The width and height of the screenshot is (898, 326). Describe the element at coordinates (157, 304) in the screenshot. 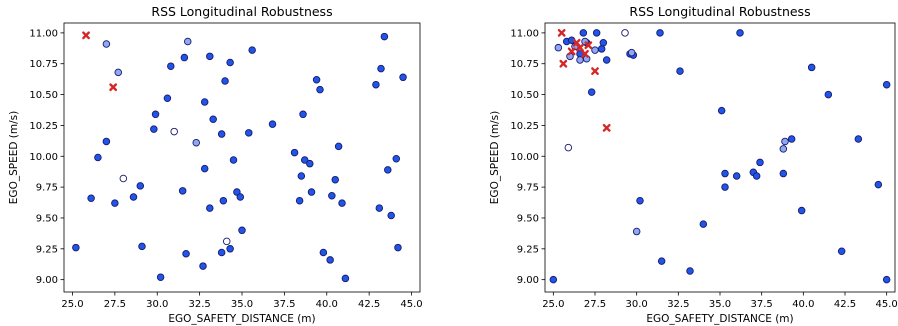

I see `x-tick-label: 30.0` at that location.